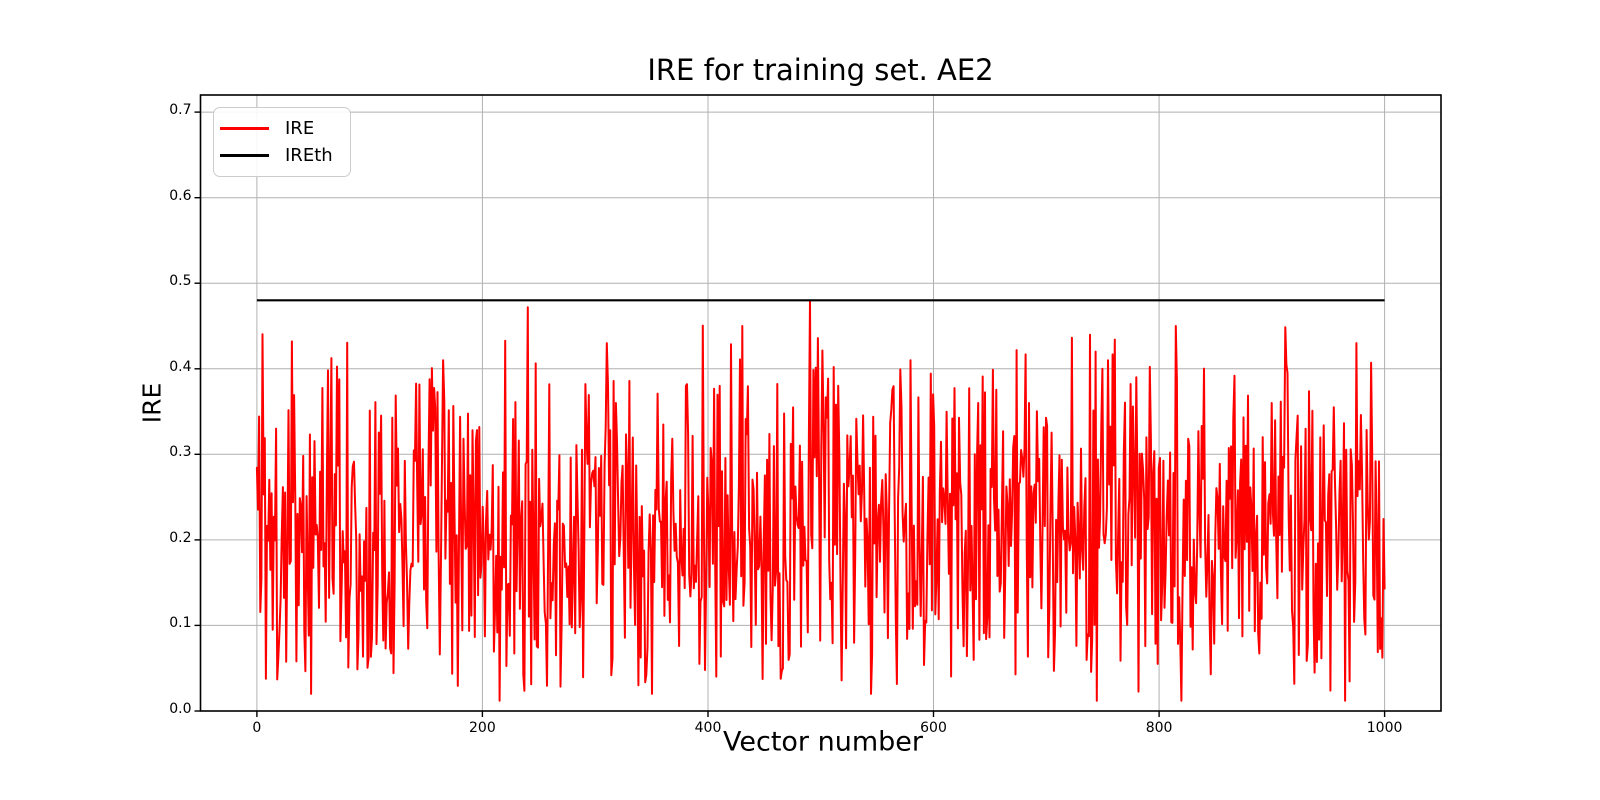 The width and height of the screenshot is (1600, 800). I want to click on y-axis-label: IRE, so click(152, 403).